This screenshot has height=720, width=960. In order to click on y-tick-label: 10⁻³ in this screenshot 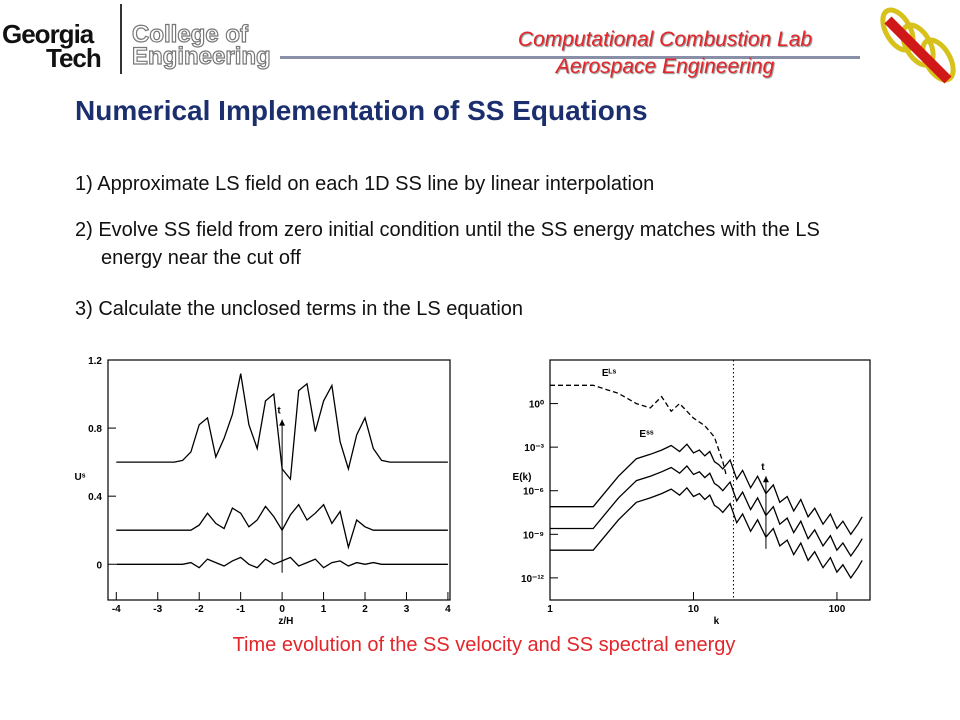, I will do `click(534, 448)`.